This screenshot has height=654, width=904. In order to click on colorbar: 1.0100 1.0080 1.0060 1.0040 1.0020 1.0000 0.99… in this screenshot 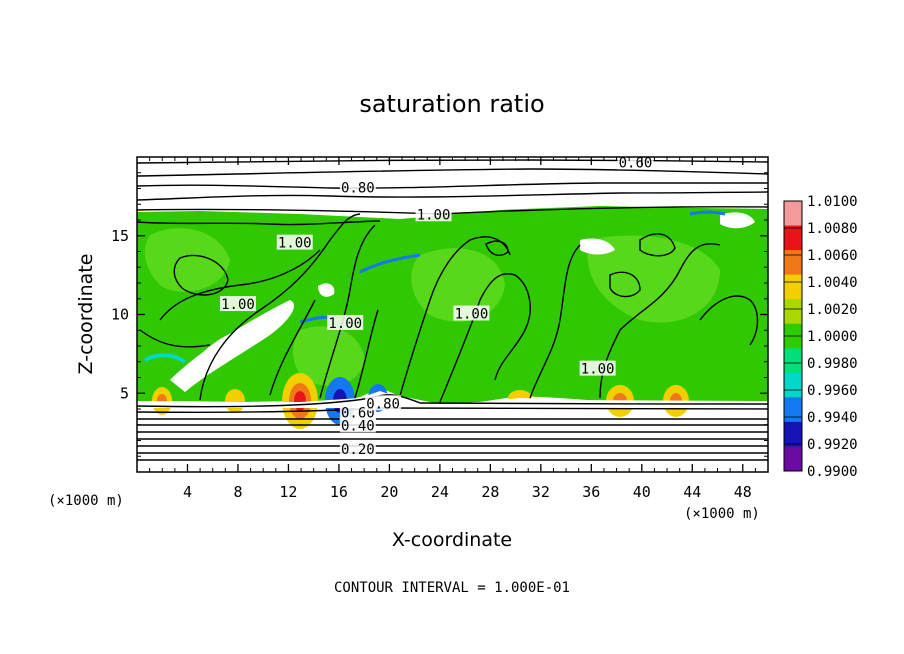, I will do `click(820, 337)`.